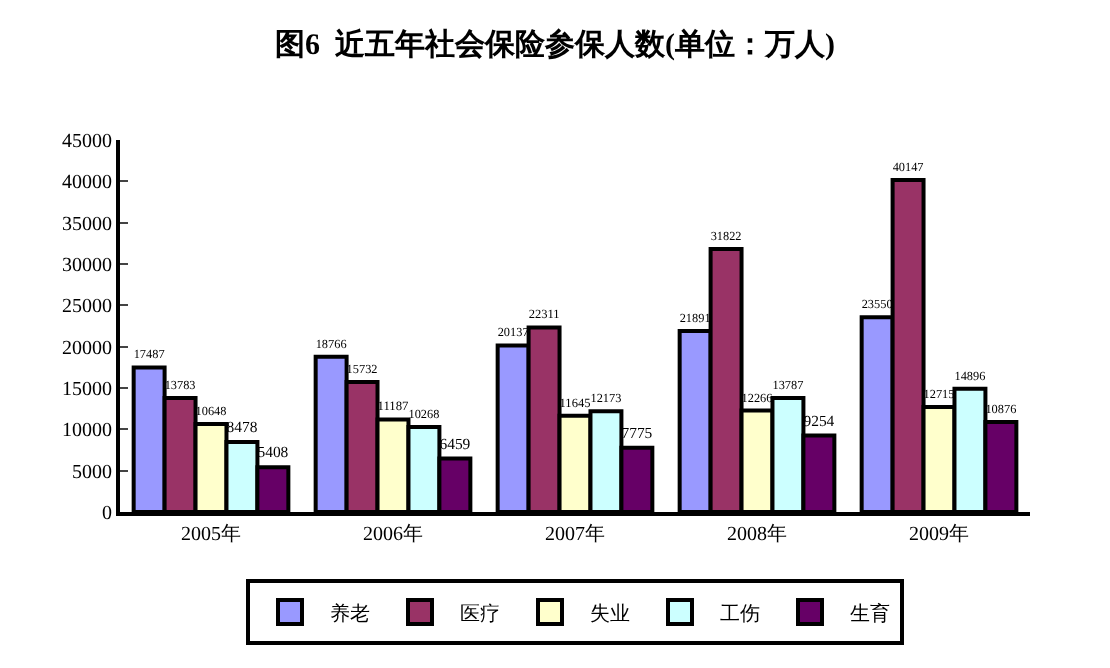  Describe the element at coordinates (480, 613) in the screenshot. I see `legend-label: 医疗` at that location.